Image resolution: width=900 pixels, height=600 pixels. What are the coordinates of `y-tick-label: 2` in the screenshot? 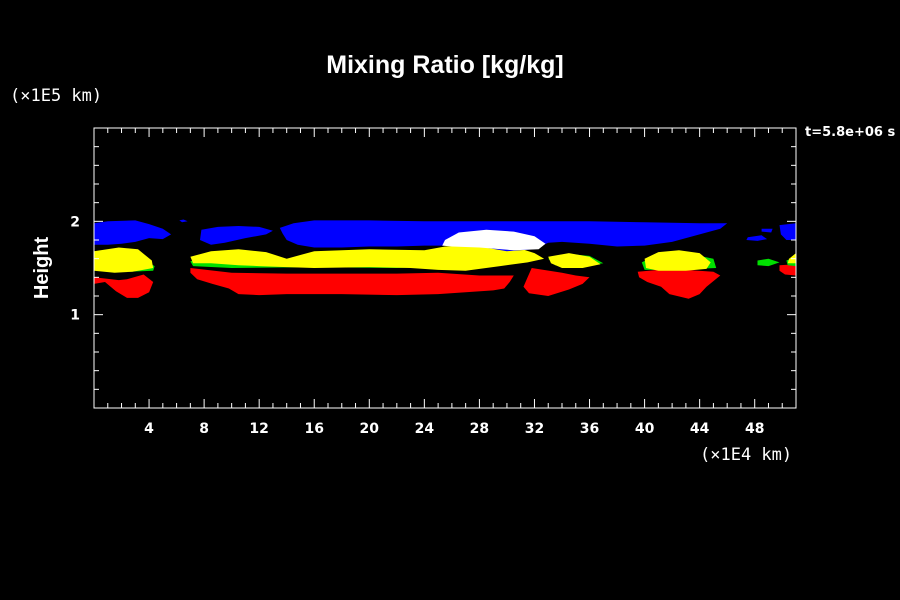 It's located at (75, 222).